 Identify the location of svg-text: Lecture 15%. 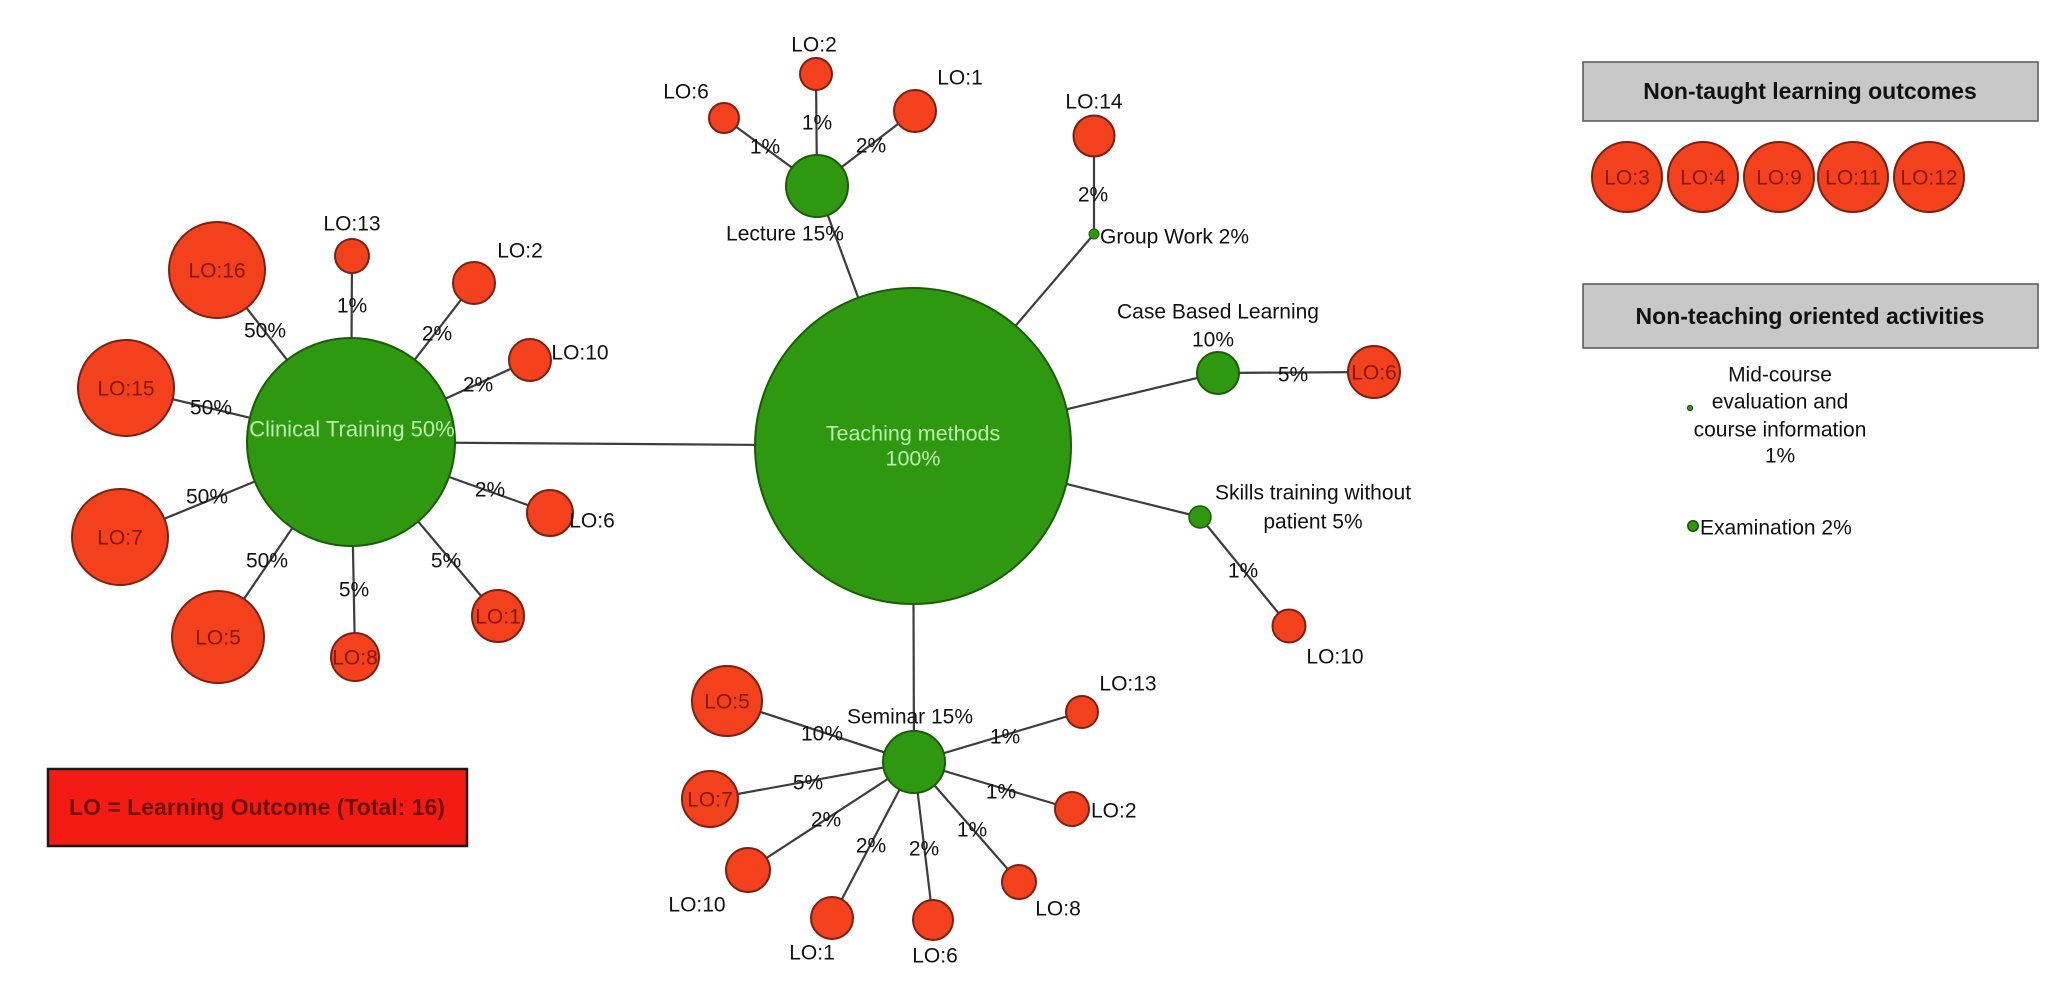
(785, 233).